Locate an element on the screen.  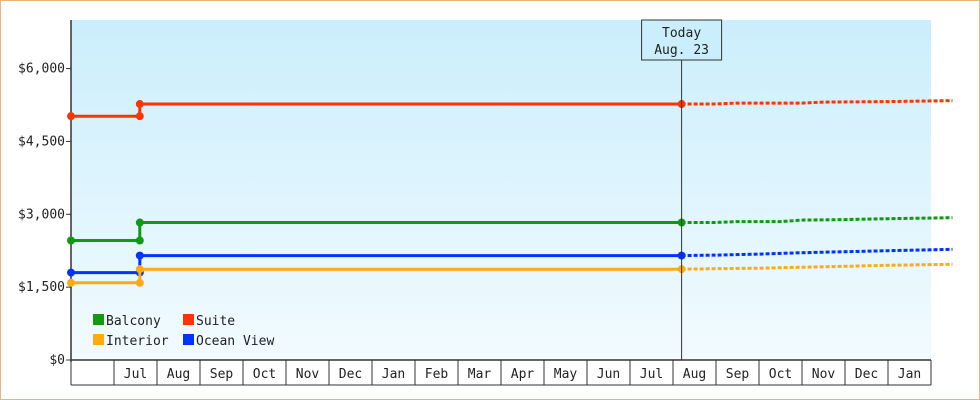
y-tick-label: $6,000 is located at coordinates (41, 69).